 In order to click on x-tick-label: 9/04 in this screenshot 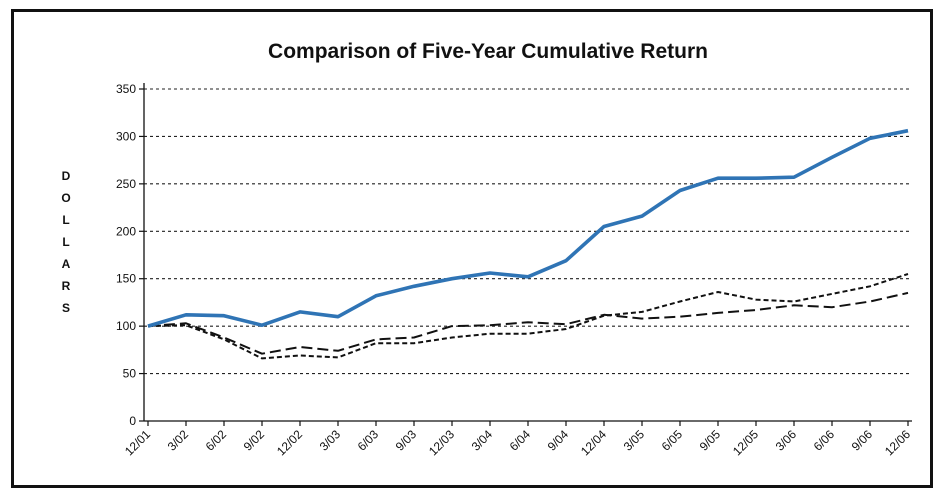, I will do `click(558, 440)`.